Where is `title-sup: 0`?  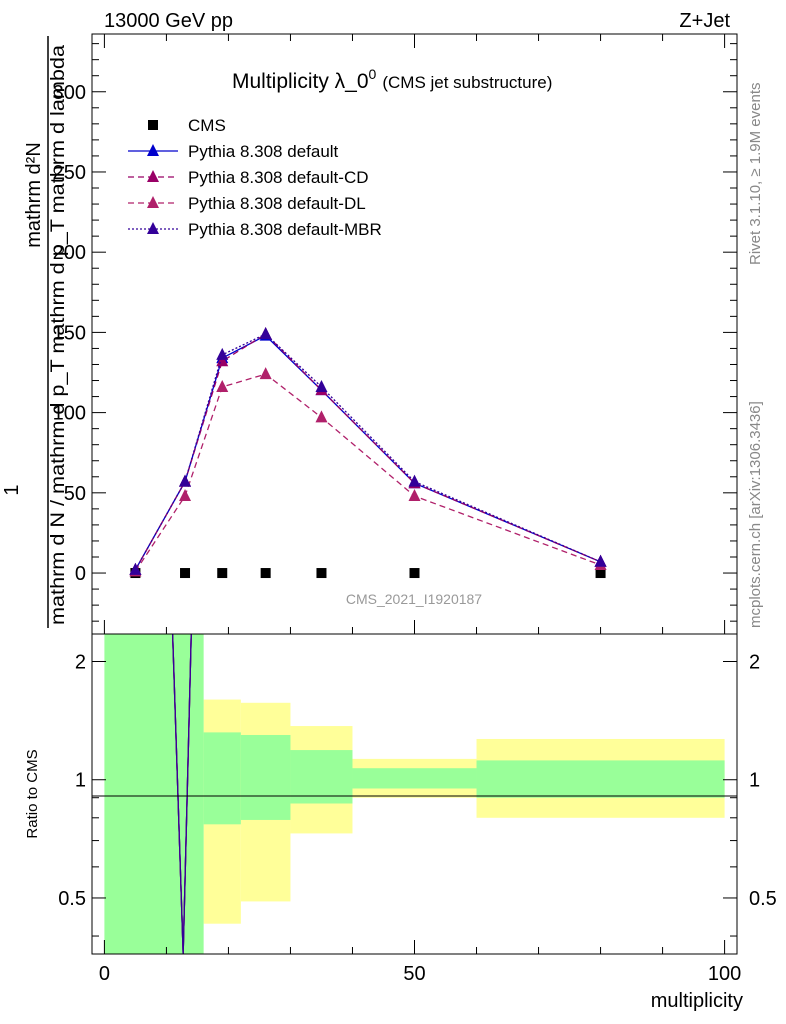 title-sup: 0 is located at coordinates (373, 74).